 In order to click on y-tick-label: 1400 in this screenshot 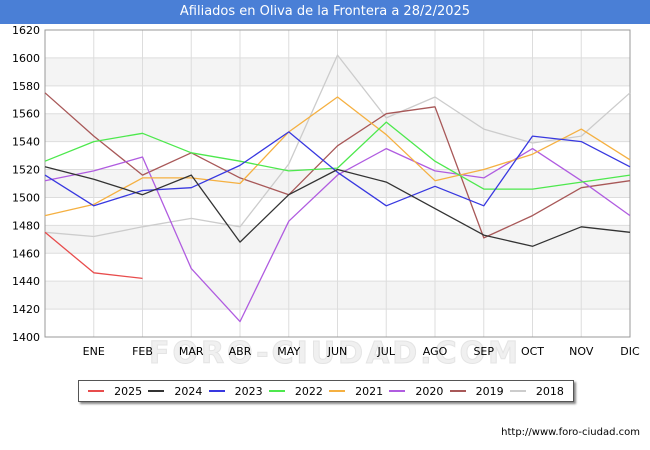, I will do `click(26, 337)`.